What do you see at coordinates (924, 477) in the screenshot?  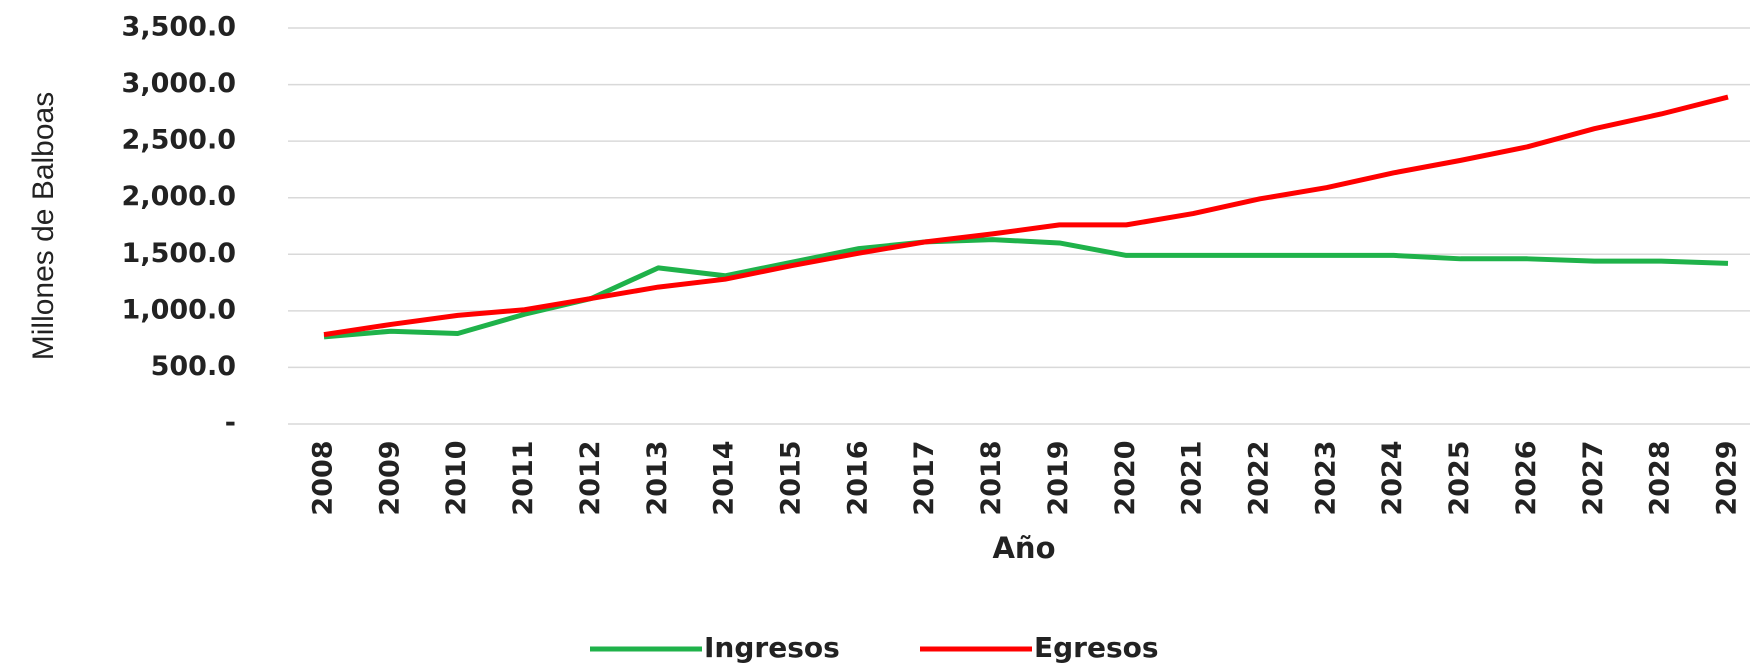 I see `x-tick-label: 2017` at bounding box center [924, 477].